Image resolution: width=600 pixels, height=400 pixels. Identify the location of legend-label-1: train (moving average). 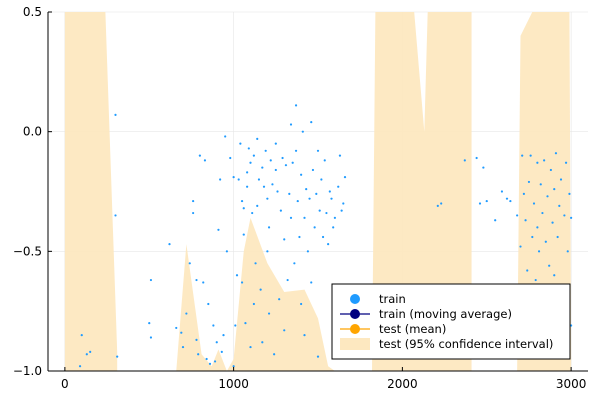
(445, 314).